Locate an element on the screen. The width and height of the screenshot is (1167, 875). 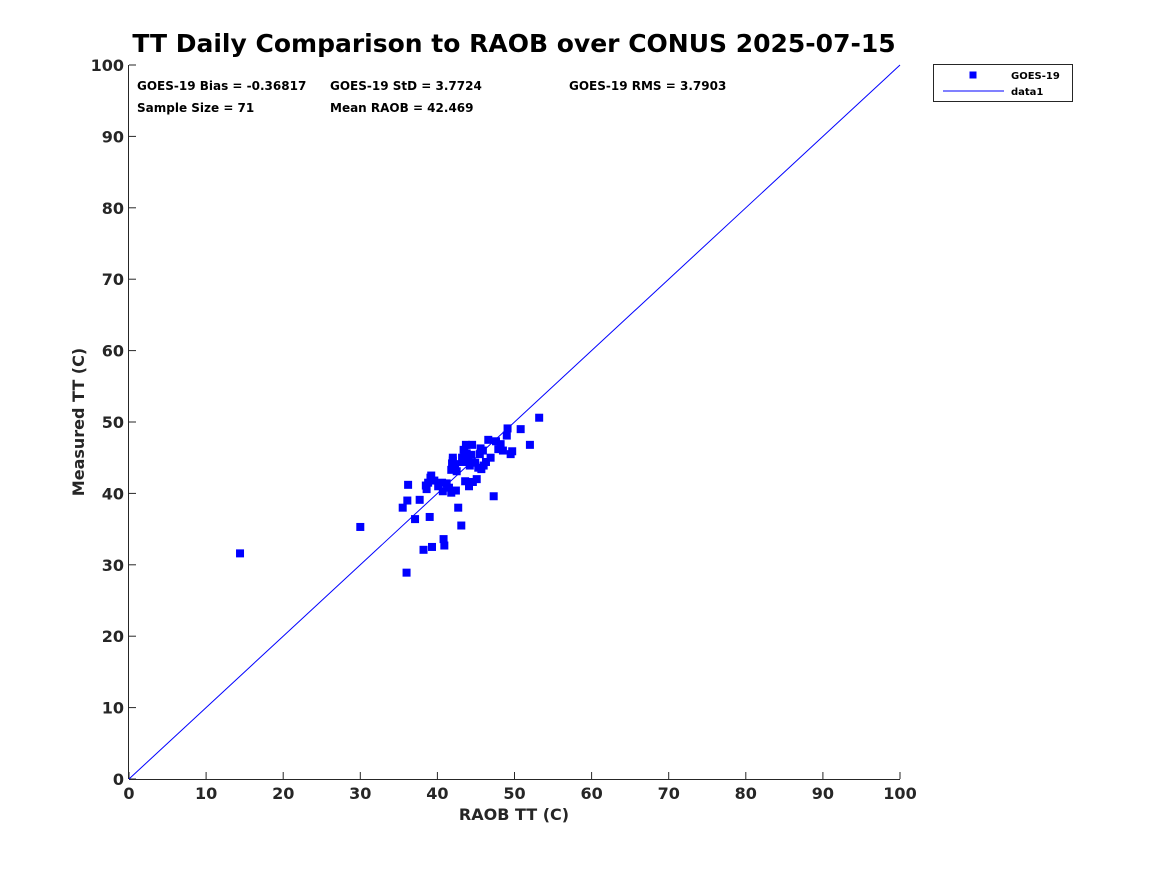
y-tick-label: 30 is located at coordinates (113, 565).